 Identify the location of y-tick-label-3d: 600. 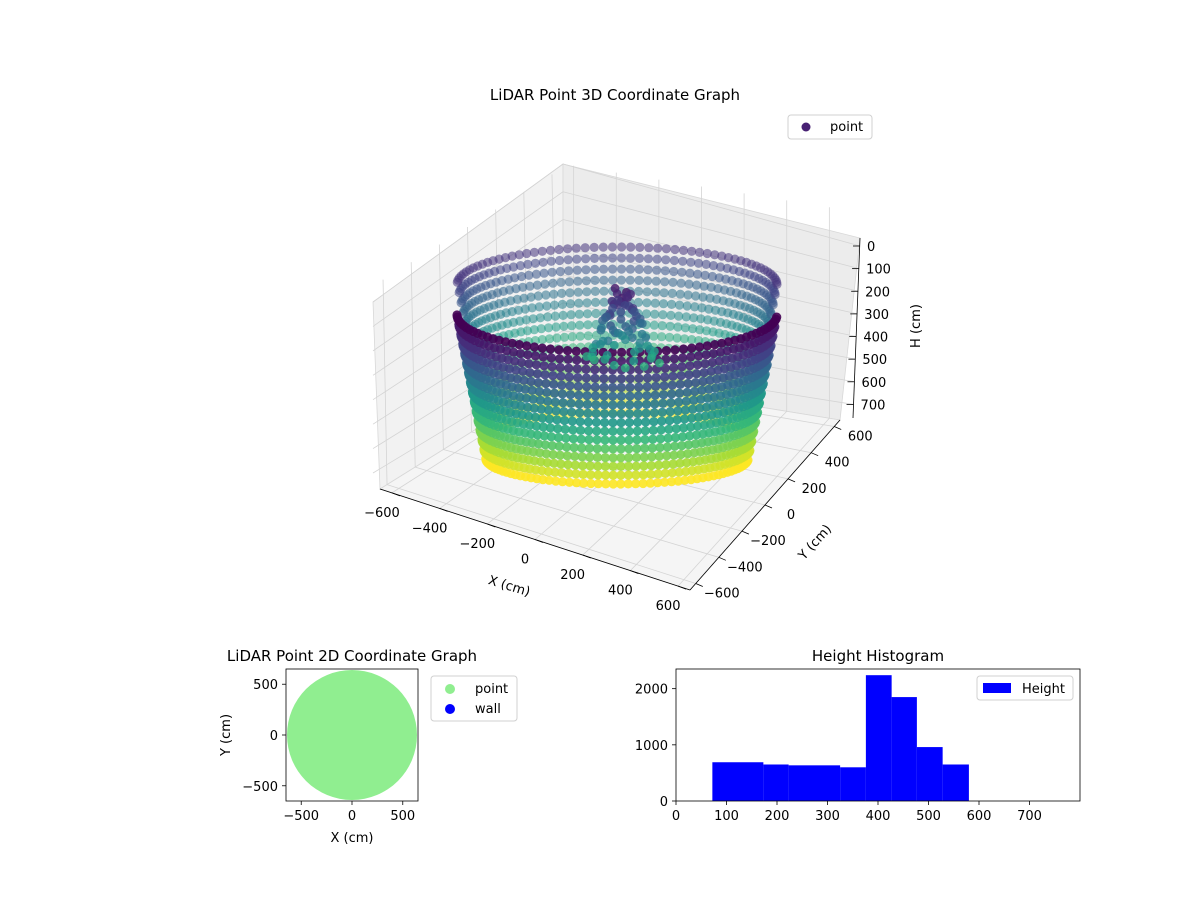
(860, 437).